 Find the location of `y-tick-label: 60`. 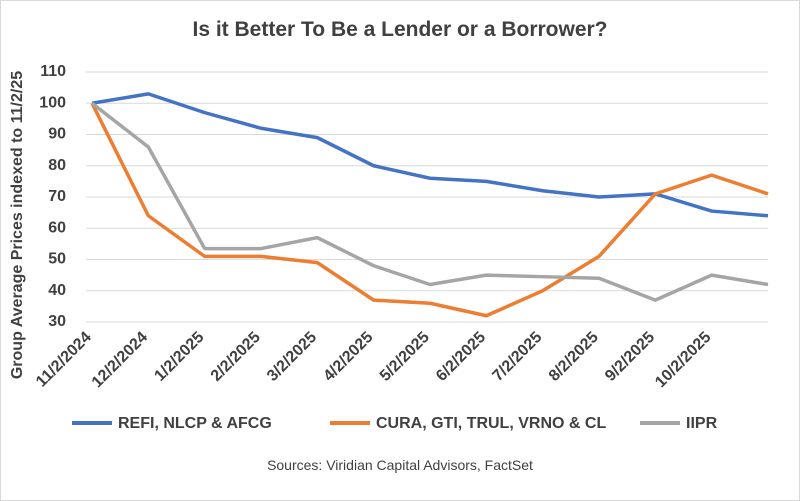

y-tick-label: 60 is located at coordinates (57, 227).